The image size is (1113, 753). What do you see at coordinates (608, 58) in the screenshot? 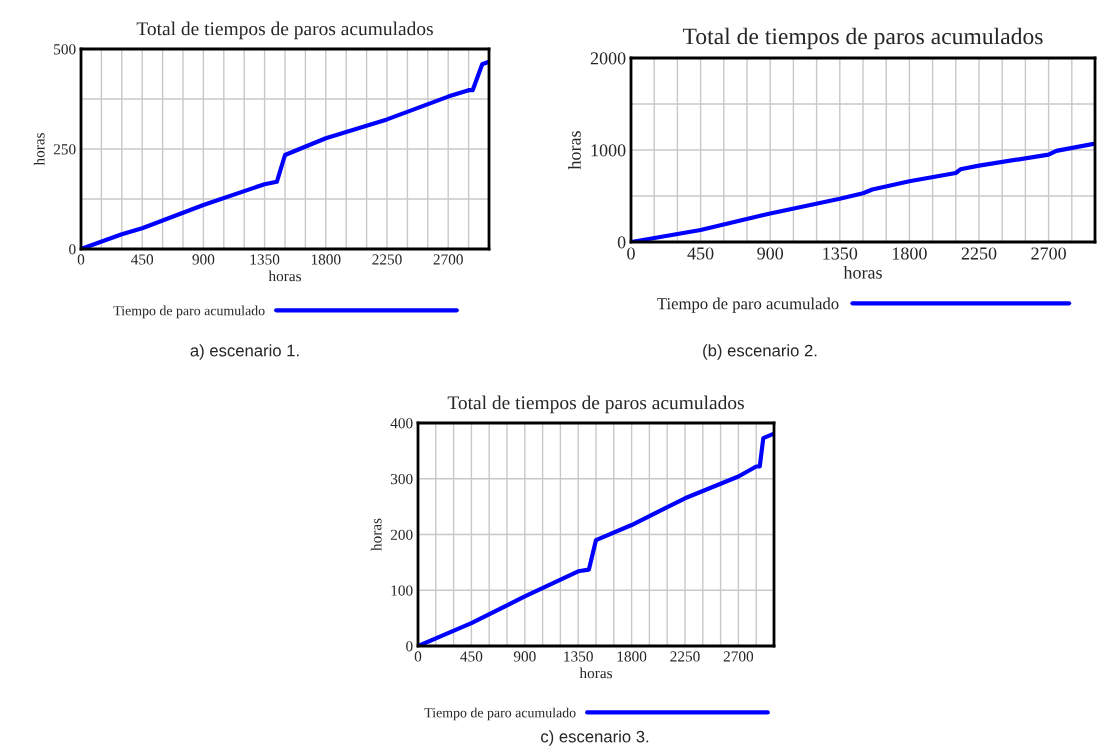
I see `y-tick-label: 2000` at bounding box center [608, 58].